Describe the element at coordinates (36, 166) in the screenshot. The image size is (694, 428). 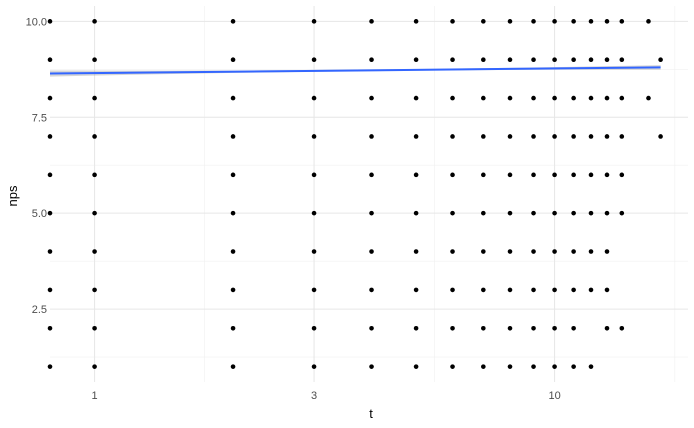
I see `y-axis-tick-labels: 2.5 5.0 7.5 10.0` at that location.